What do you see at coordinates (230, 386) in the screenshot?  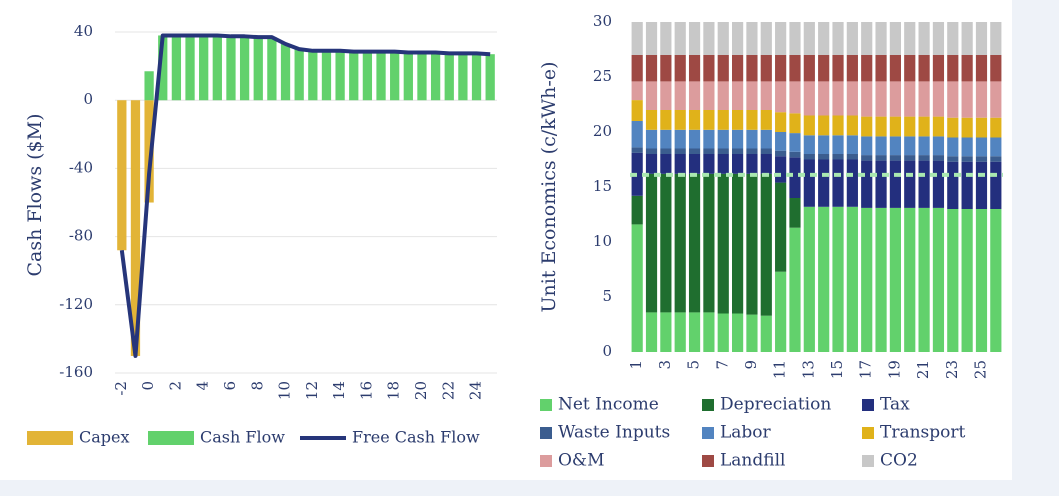 I see `x-tick-label: 6` at bounding box center [230, 386].